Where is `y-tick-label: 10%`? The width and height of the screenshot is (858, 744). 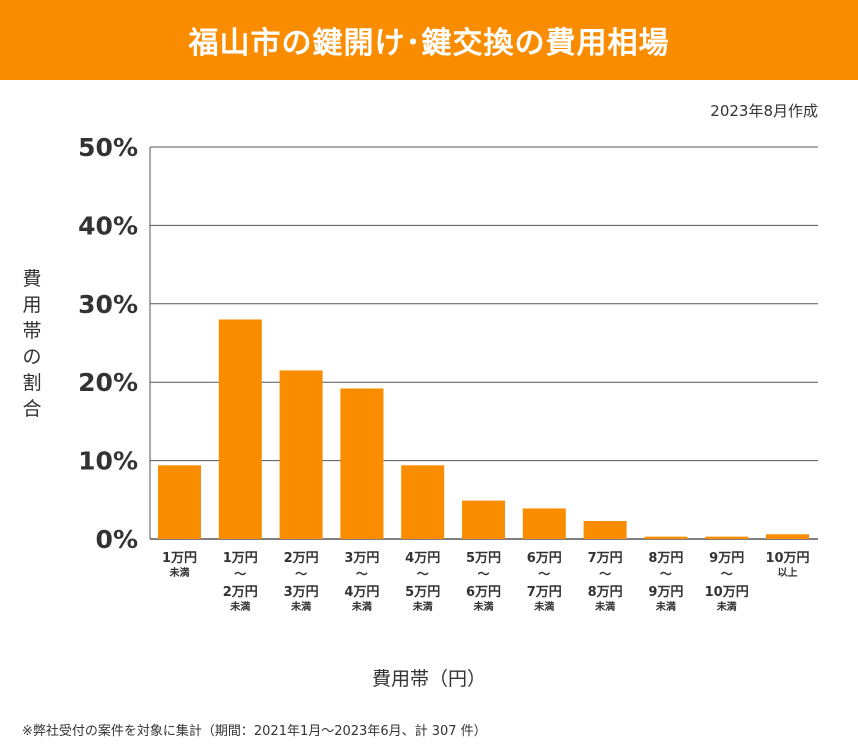
y-tick-label: 10% is located at coordinates (108, 461).